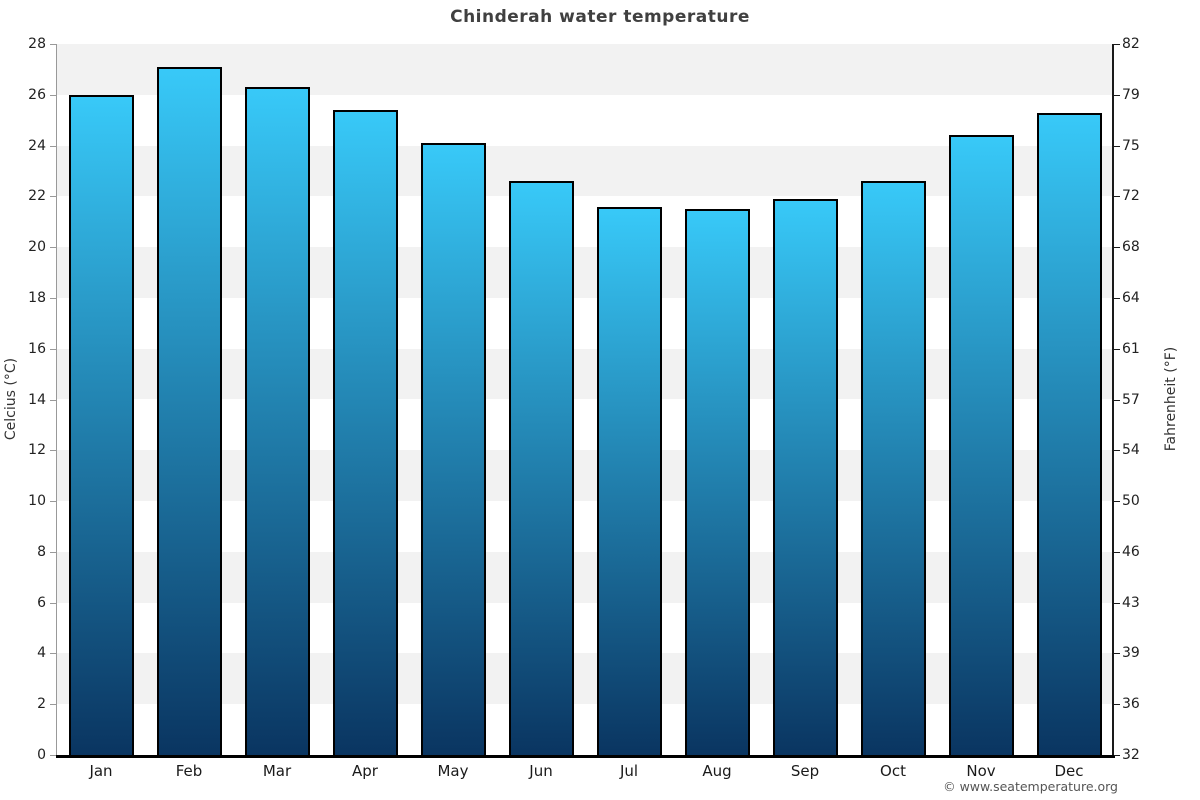 This screenshot has height=800, width=1200. What do you see at coordinates (1069, 433) in the screenshot?
I see `bar-dec` at bounding box center [1069, 433].